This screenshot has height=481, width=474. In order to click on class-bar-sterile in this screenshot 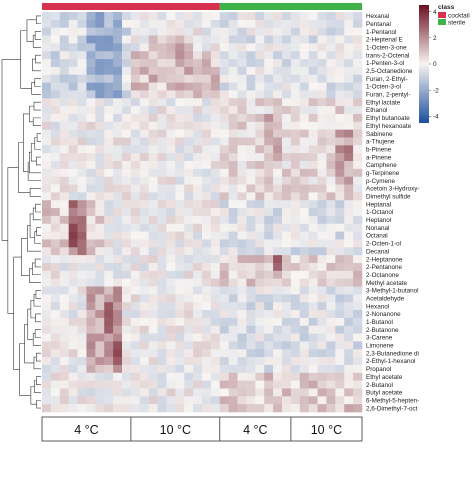, I will do `click(290, 6)`.